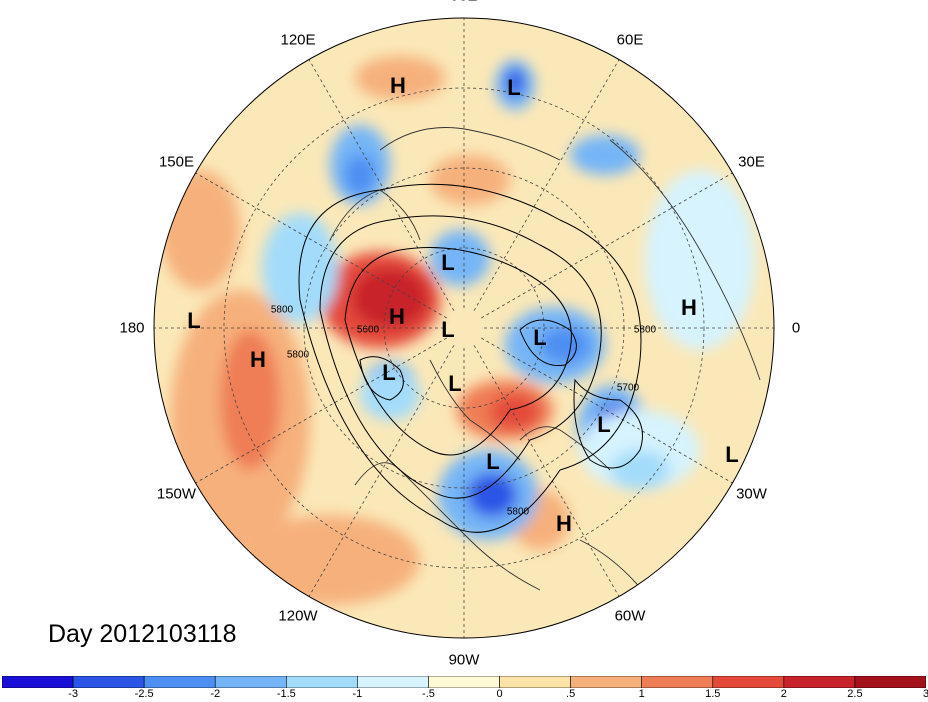  What do you see at coordinates (855, 694) in the screenshot?
I see `colorbar-tick-11: 2.5` at bounding box center [855, 694].